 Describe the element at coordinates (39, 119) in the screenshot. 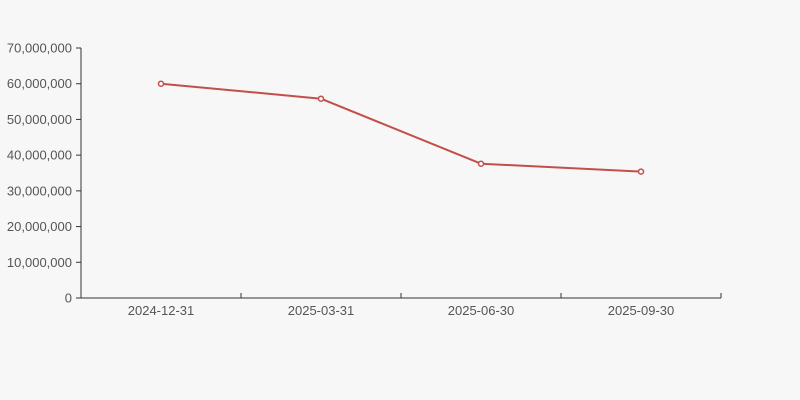

I see `y-axis-tick-label: 50,000,000` at that location.